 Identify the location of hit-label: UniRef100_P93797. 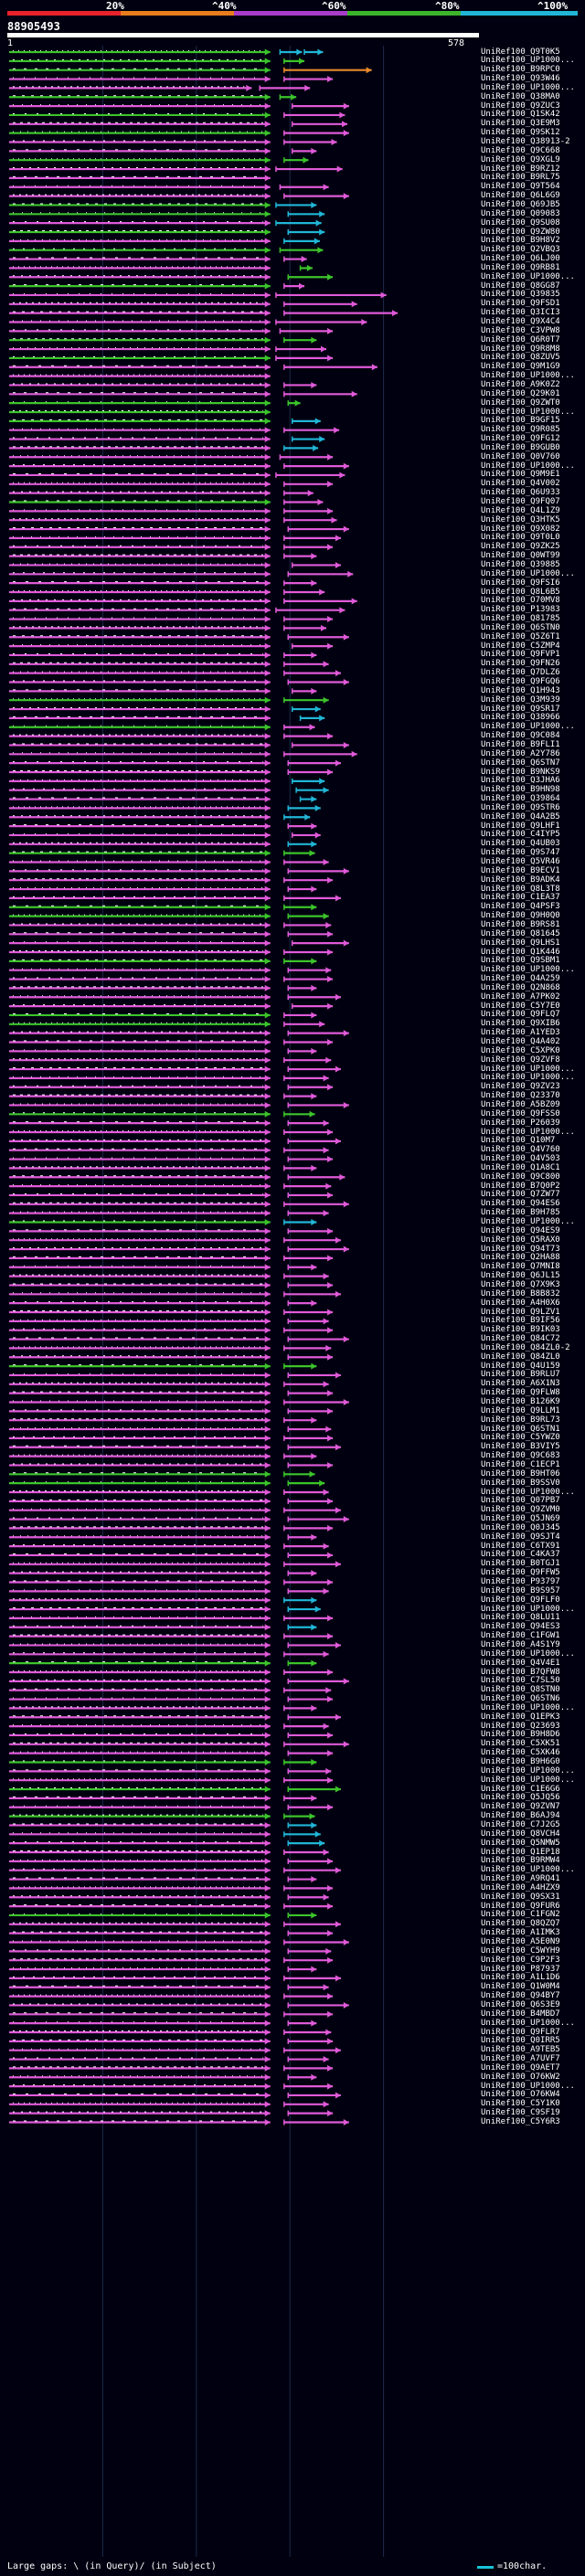
(520, 1581).